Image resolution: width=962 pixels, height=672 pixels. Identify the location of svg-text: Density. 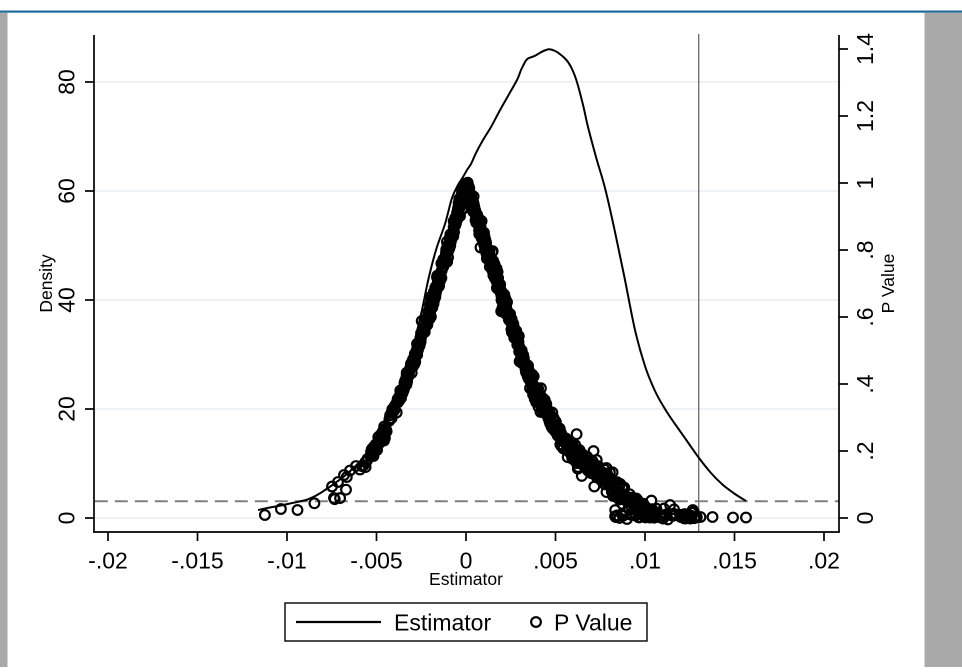
(46, 283).